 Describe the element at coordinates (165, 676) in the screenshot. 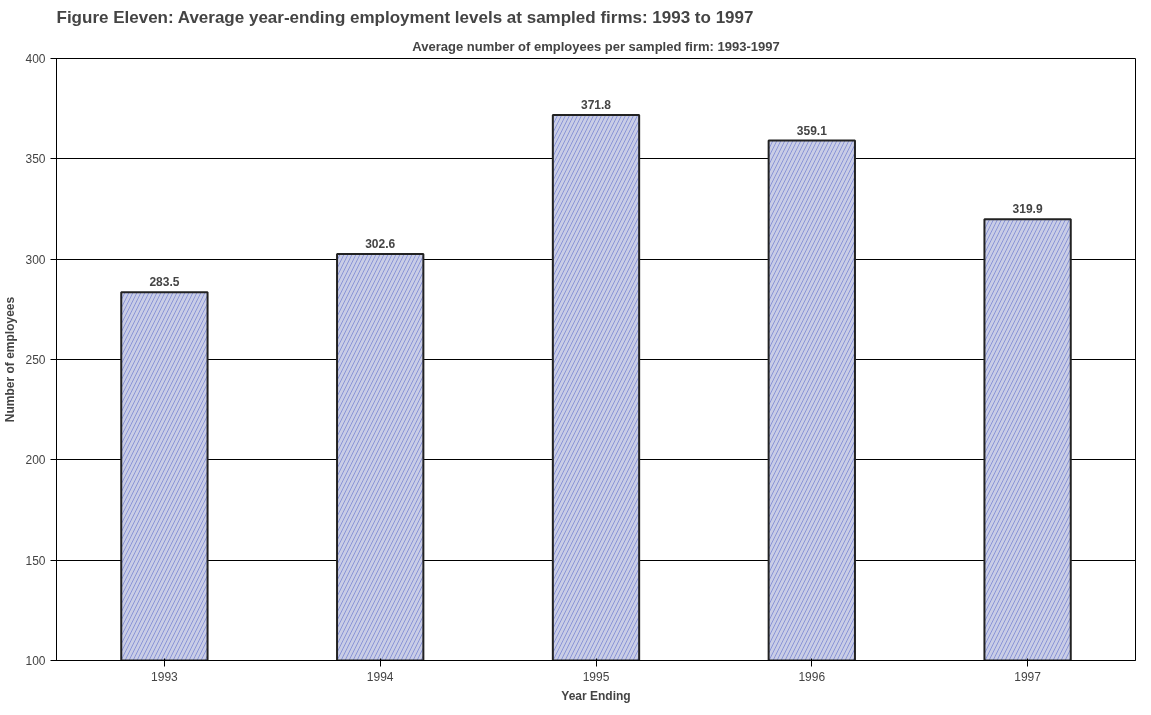

I see `x-tick-label: 1993` at that location.